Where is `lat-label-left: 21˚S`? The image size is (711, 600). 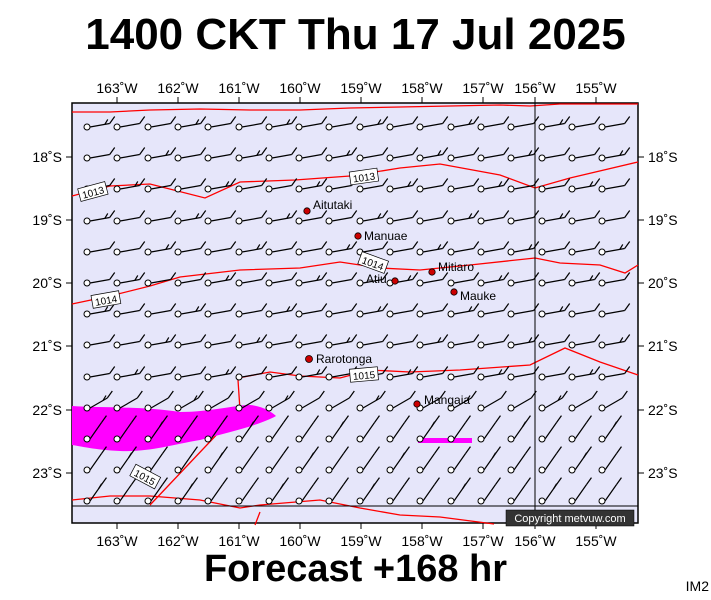
lat-label-left: 21˚S is located at coordinates (47, 346).